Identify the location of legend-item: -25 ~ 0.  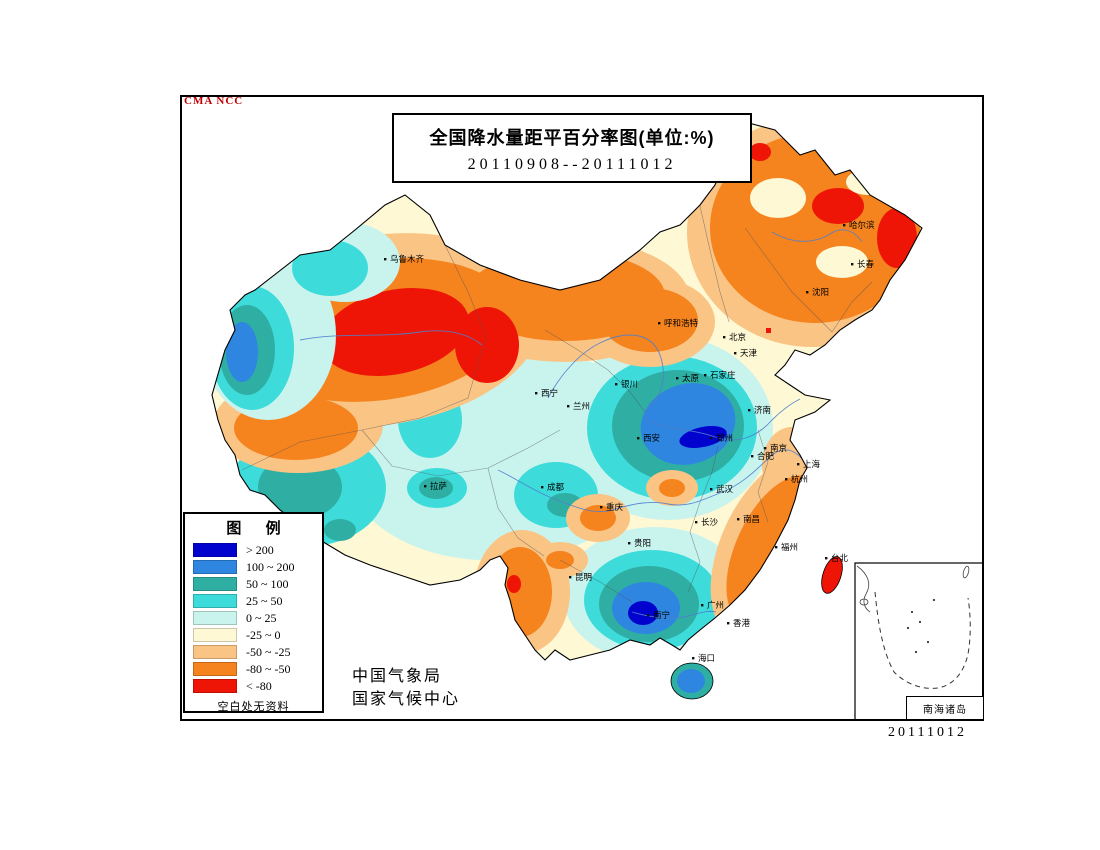
(257, 635).